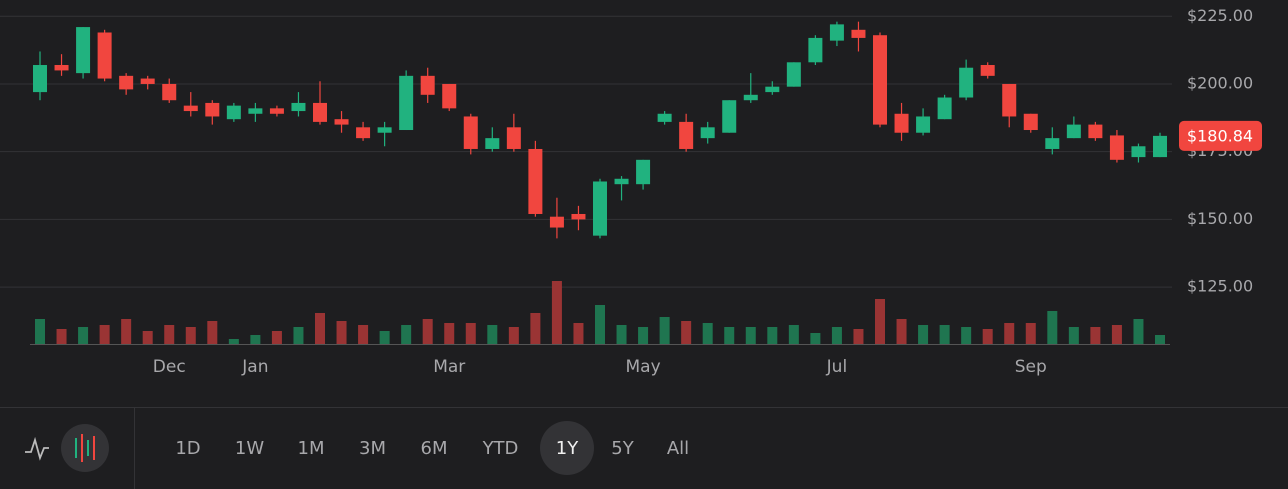 The image size is (1288, 489). I want to click on icon-bg, so click(85, 448).